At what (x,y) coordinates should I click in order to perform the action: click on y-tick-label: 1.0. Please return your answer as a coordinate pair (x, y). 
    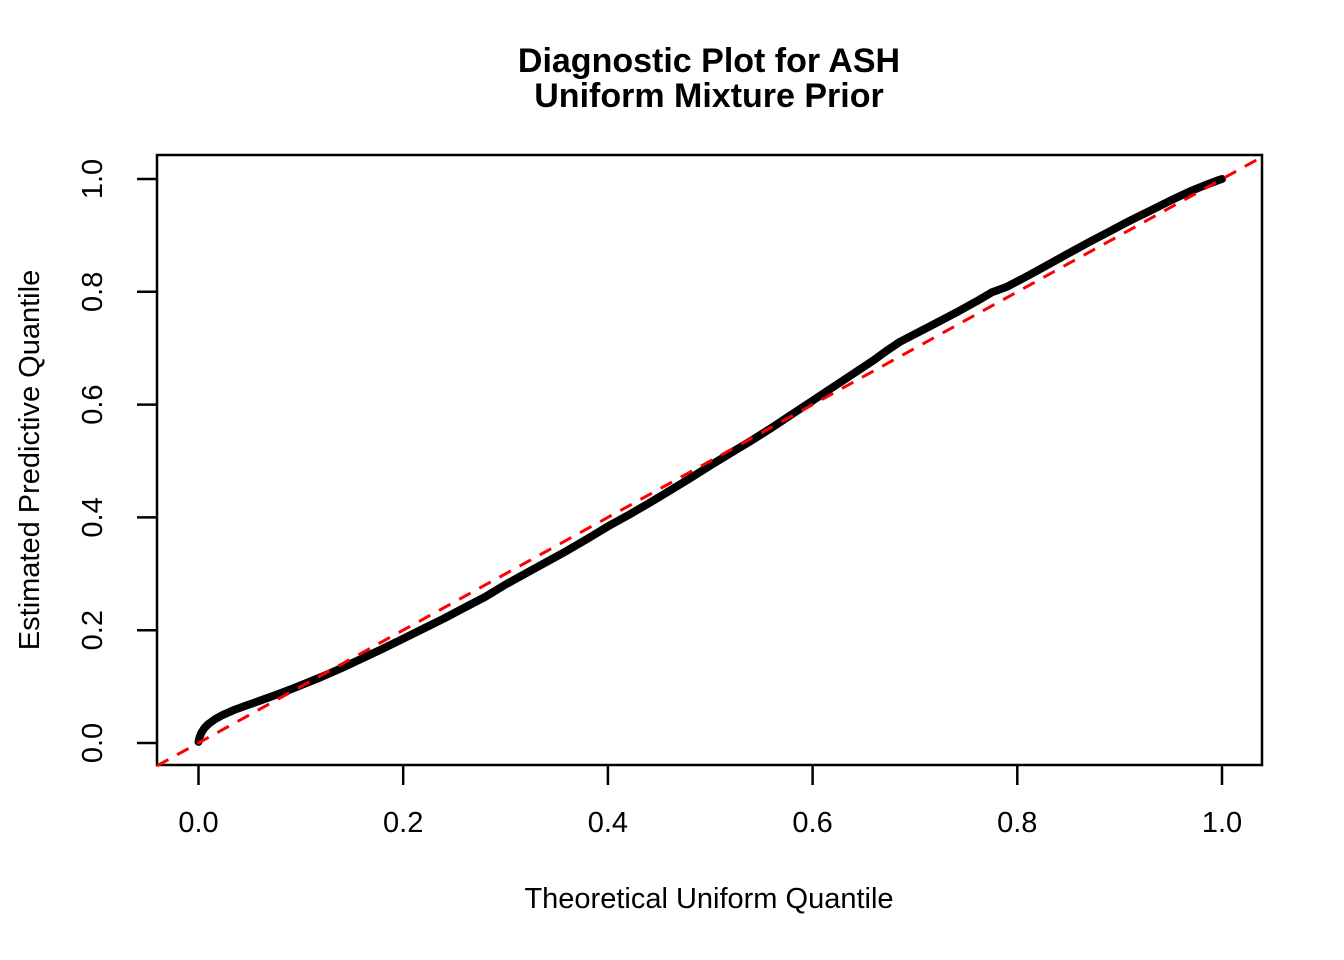
    Looking at the image, I should click on (93, 179).